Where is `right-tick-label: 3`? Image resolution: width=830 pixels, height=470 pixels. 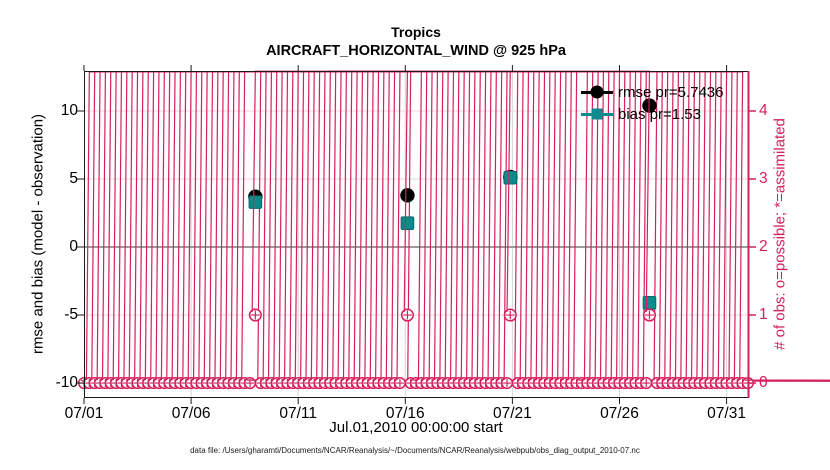 right-tick-label: 3 is located at coordinates (763, 178).